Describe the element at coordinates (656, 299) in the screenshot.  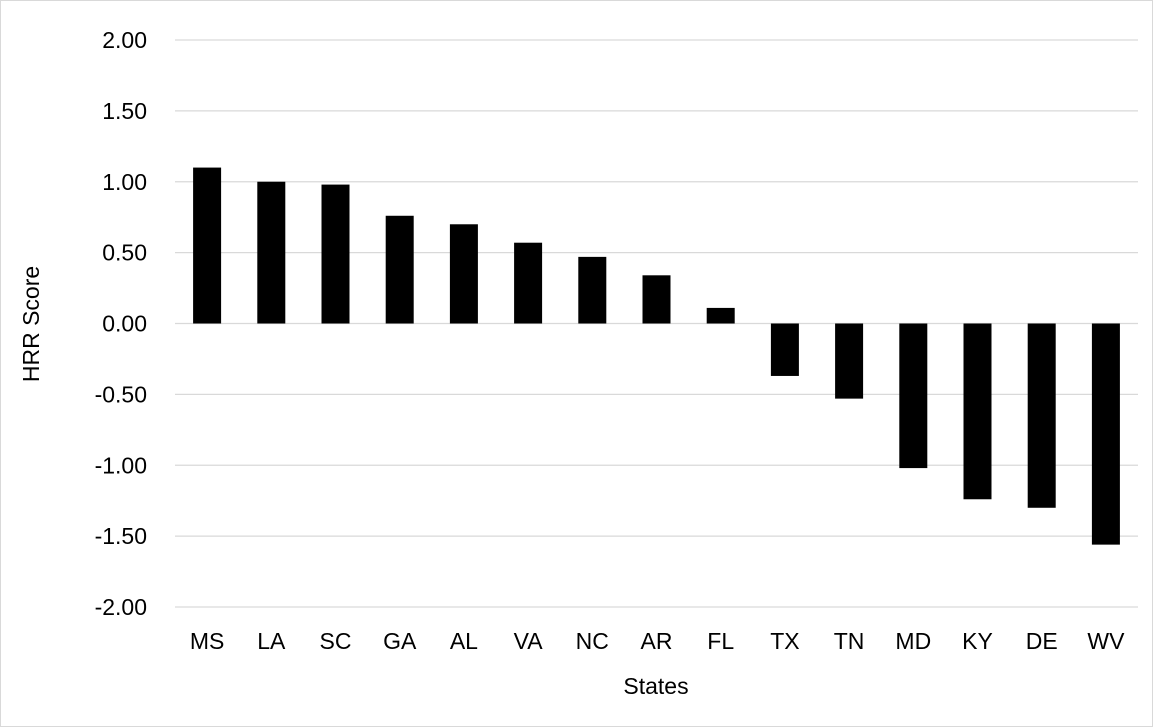
I see `bar-ar` at that location.